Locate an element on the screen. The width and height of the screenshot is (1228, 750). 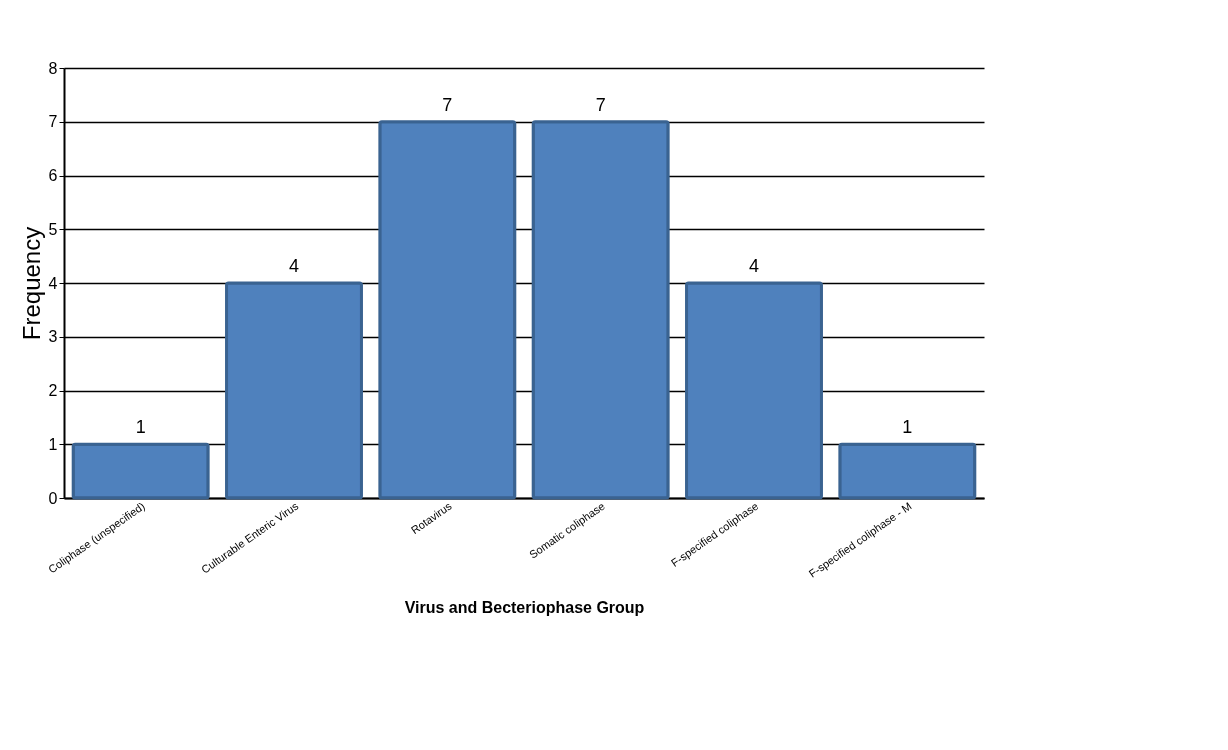
y-tick-label: 0 is located at coordinates (53, 498).